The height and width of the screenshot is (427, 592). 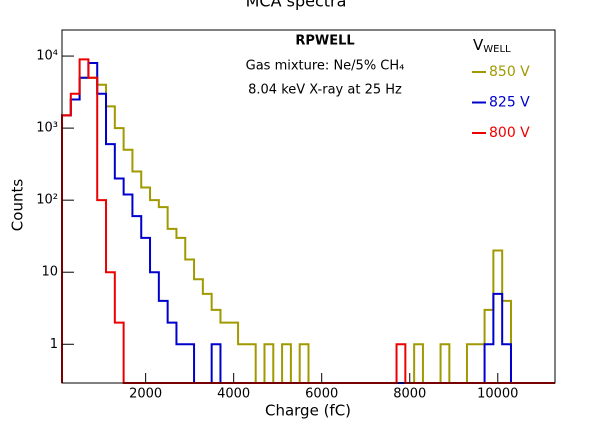 What do you see at coordinates (509, 72) in the screenshot?
I see `legend-label: 850 V` at bounding box center [509, 72].